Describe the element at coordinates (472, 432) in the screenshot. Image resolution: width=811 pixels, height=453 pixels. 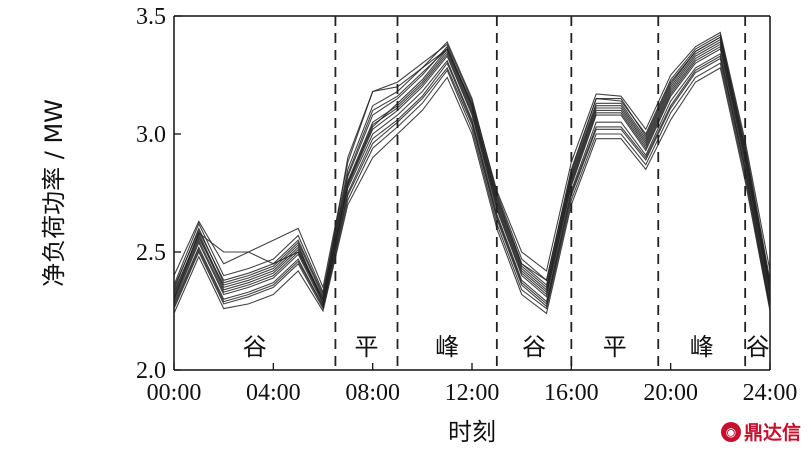
I see `x-axis-title: 时刻` at that location.